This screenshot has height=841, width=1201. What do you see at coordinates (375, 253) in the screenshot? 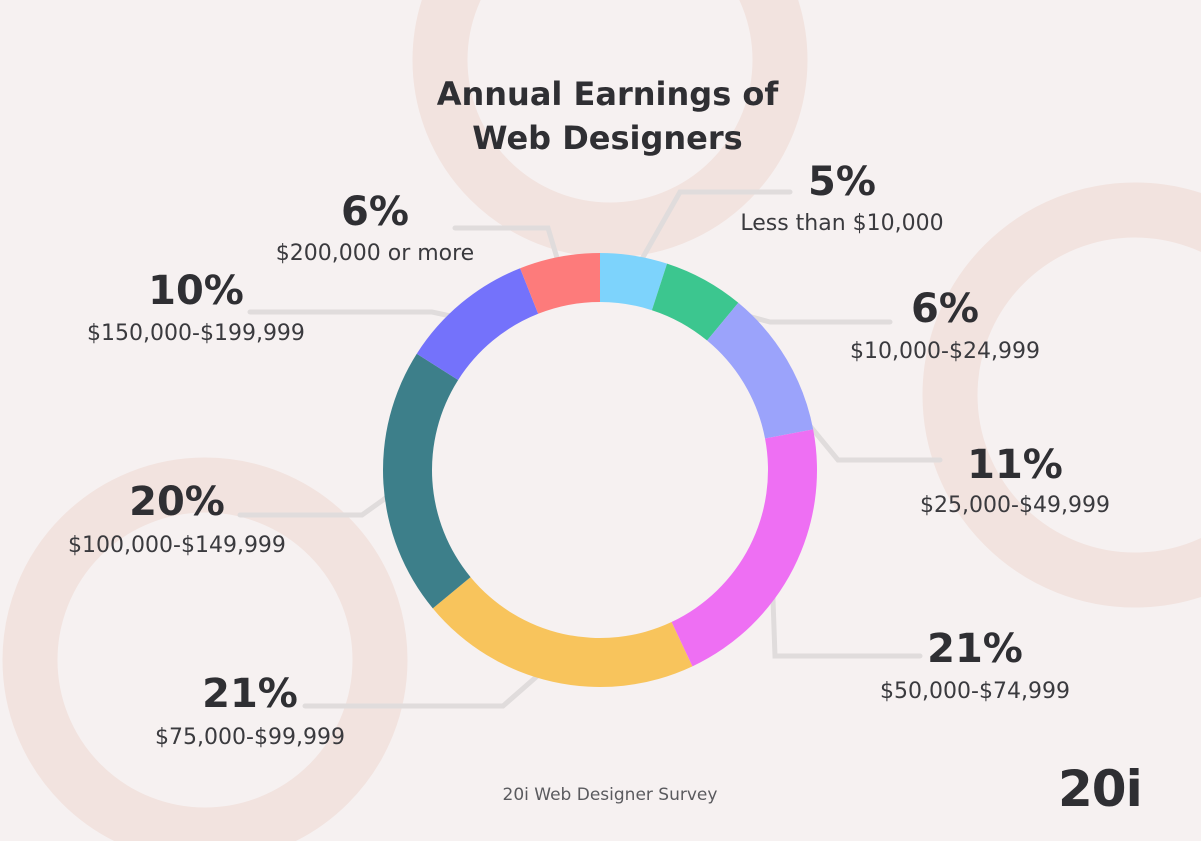
I see `slice-range-label: $200,000 or more` at bounding box center [375, 253].